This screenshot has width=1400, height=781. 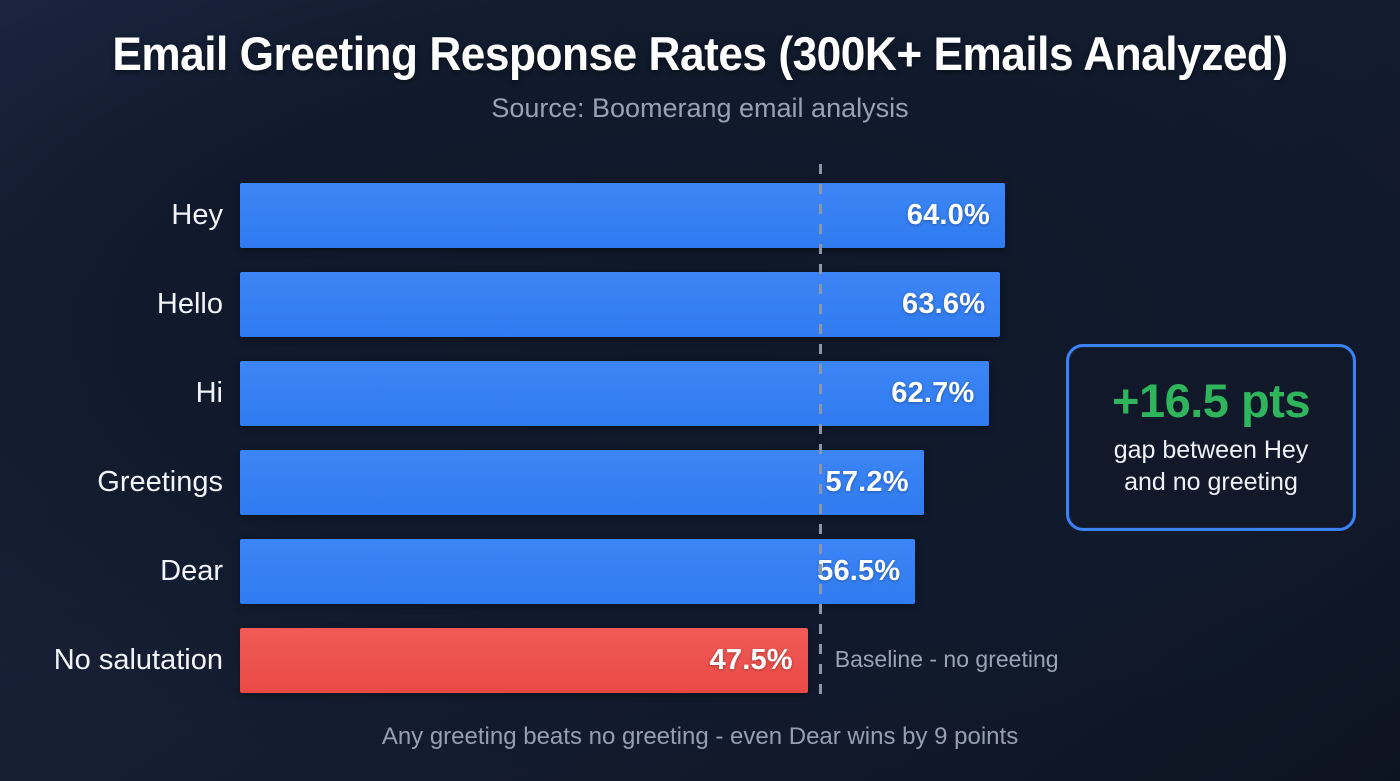 I want to click on bar-hey: 64.0%, so click(x=622, y=215).